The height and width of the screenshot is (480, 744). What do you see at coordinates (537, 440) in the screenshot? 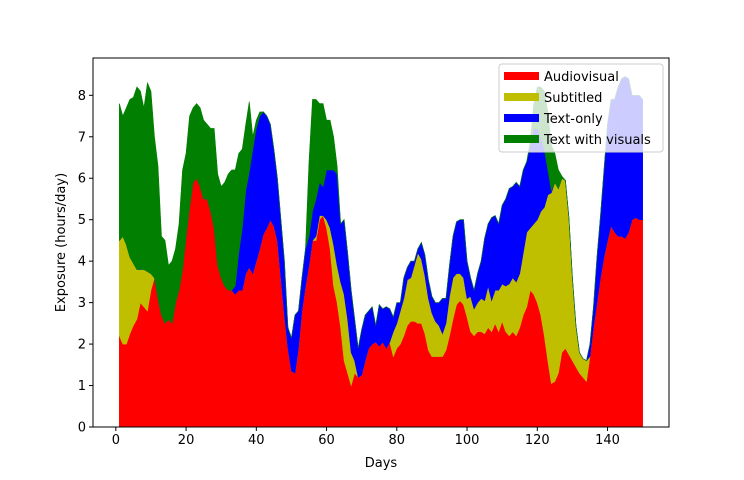
I see `x-tick-label: 120` at bounding box center [537, 440].